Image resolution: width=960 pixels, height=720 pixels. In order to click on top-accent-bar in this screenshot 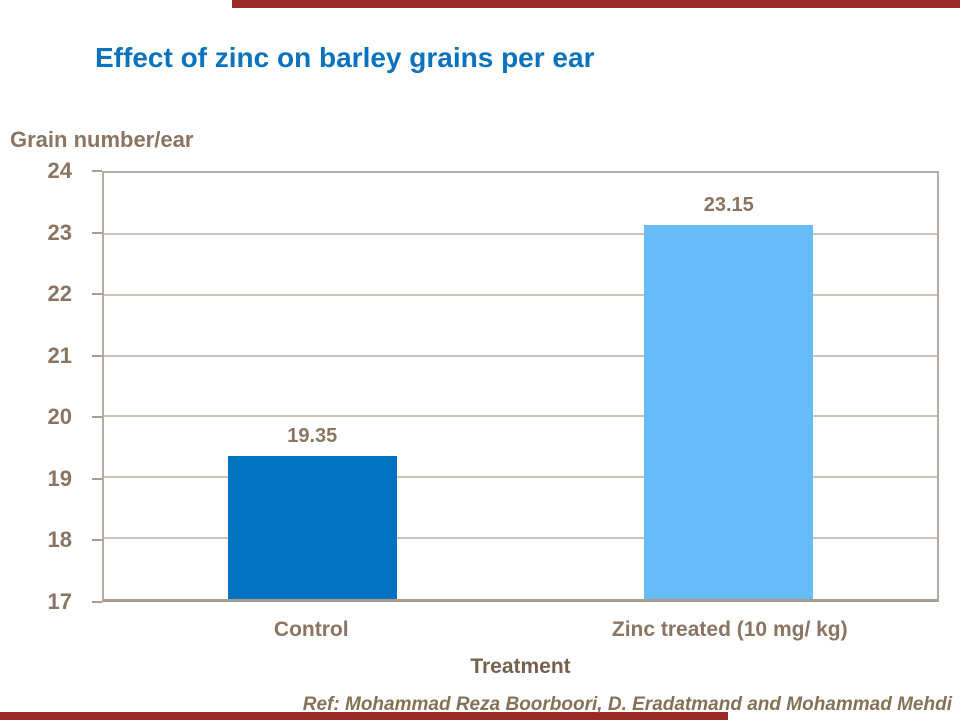, I will do `click(596, 4)`.